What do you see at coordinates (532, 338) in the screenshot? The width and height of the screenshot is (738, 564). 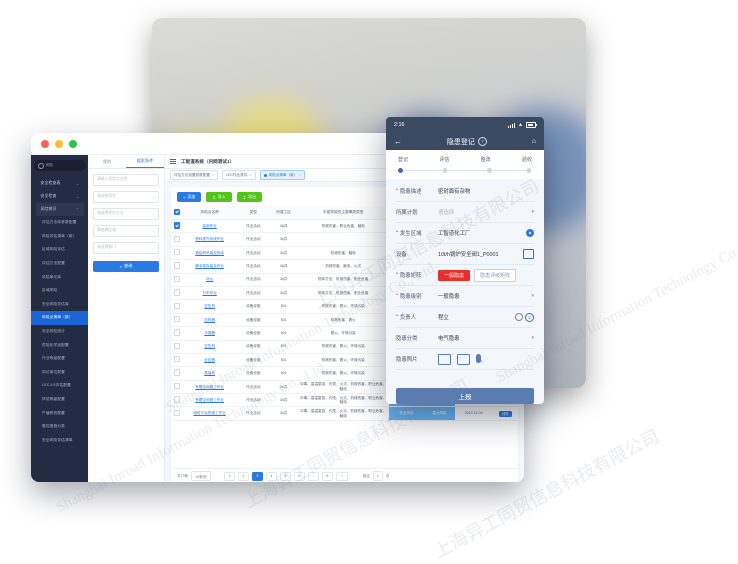 I see `chevron-down-icon: ▾` at bounding box center [532, 338].